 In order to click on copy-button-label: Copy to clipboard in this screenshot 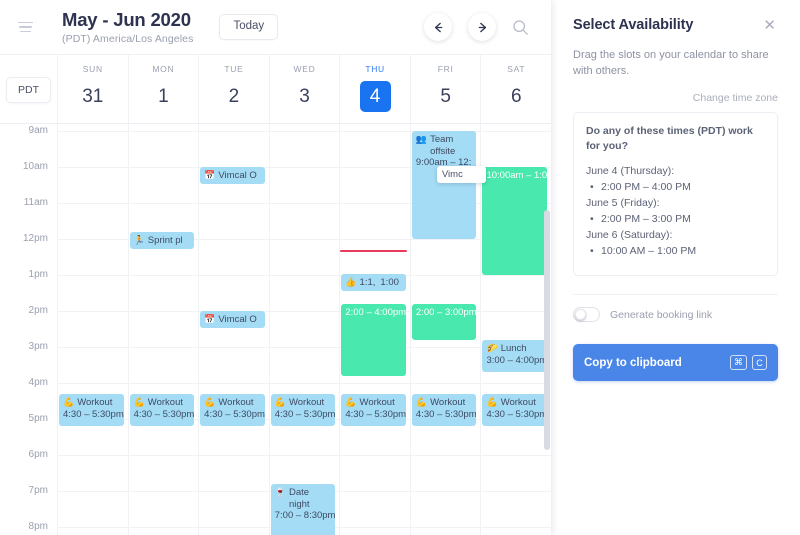, I will do `click(633, 362)`.